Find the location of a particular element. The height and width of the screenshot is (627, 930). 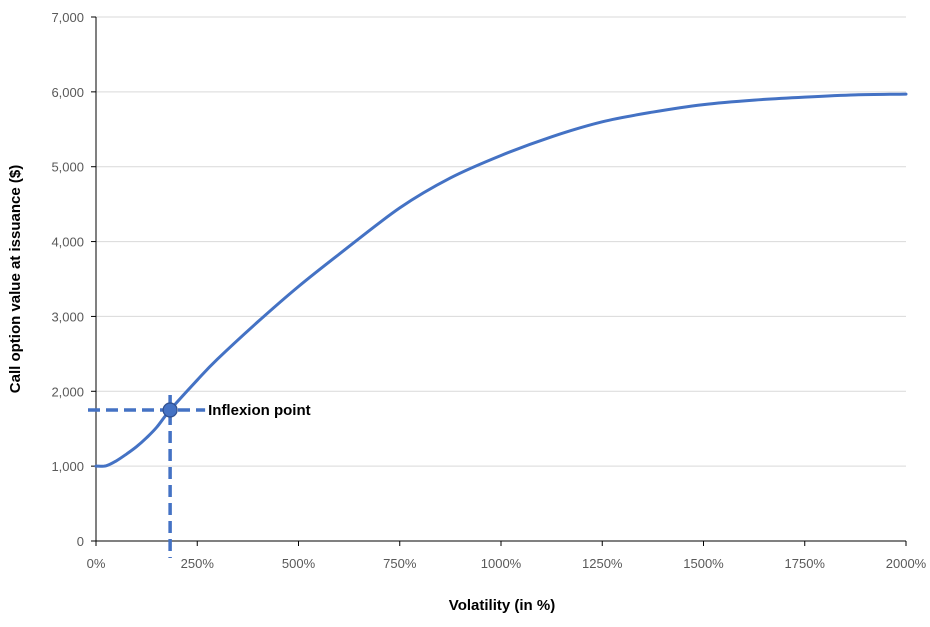

y-tick-label: 1,000 is located at coordinates (67, 466).